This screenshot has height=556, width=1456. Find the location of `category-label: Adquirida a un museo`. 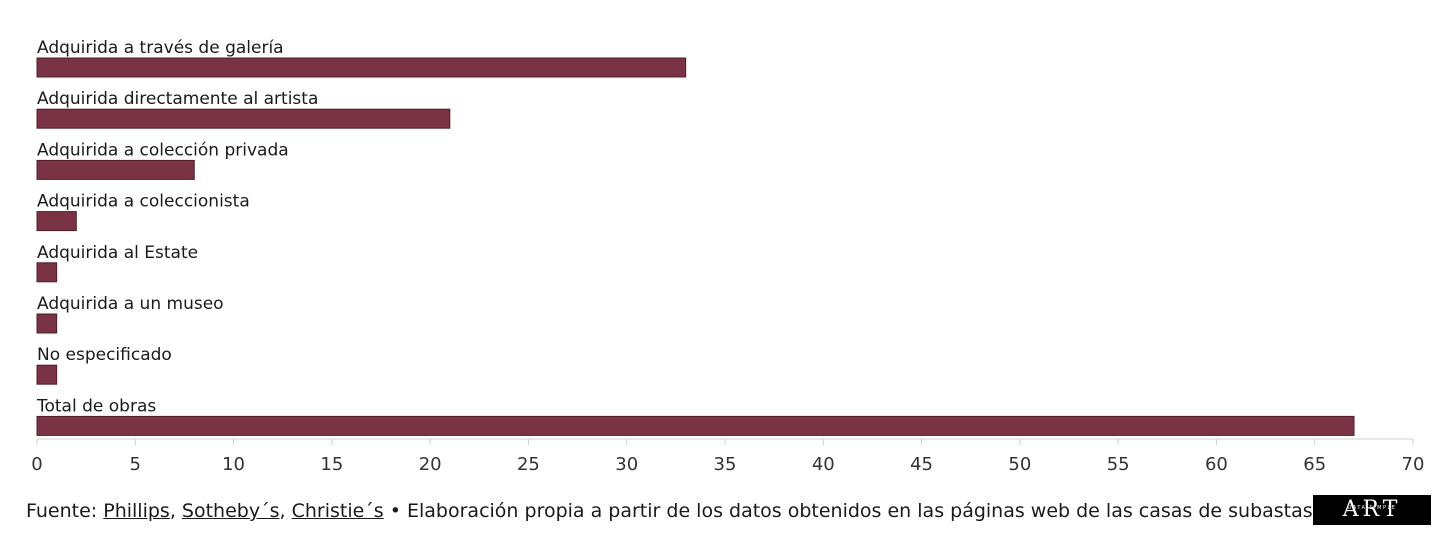

category-label: Adquirida a un museo is located at coordinates (130, 304).